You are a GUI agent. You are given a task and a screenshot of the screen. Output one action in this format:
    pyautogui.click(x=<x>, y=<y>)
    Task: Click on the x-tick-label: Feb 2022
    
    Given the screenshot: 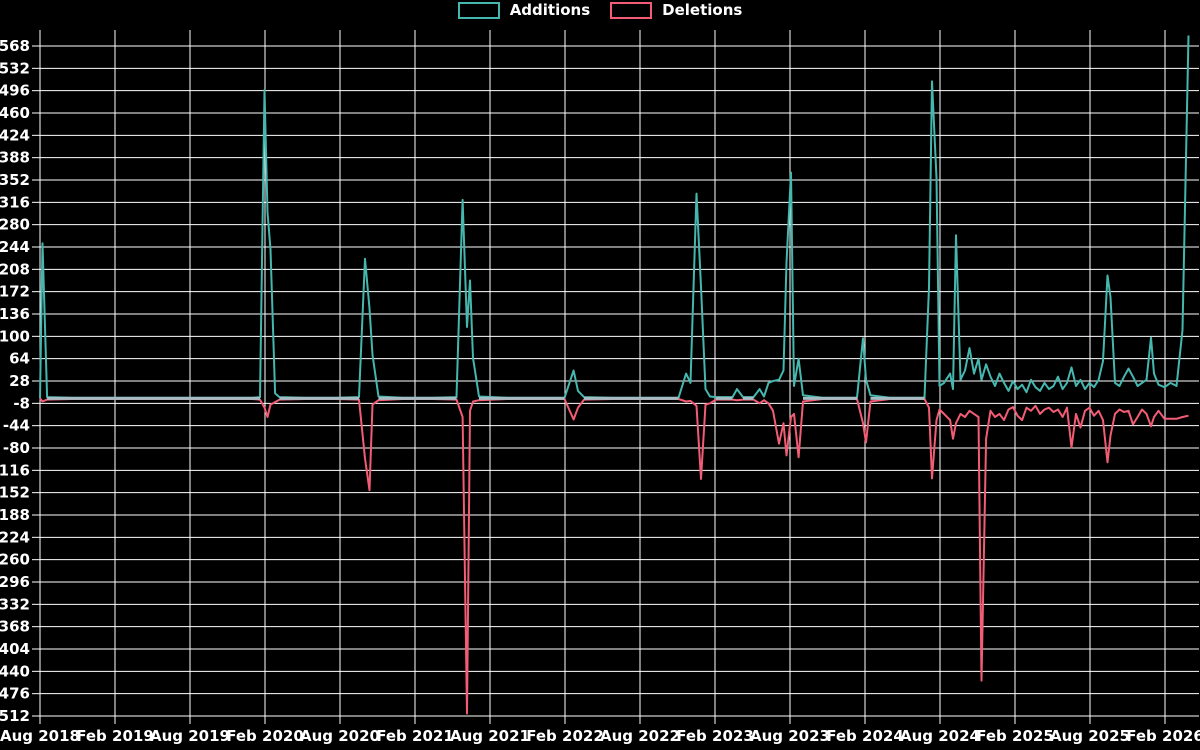 What is the action you would take?
    pyautogui.click(x=565, y=736)
    